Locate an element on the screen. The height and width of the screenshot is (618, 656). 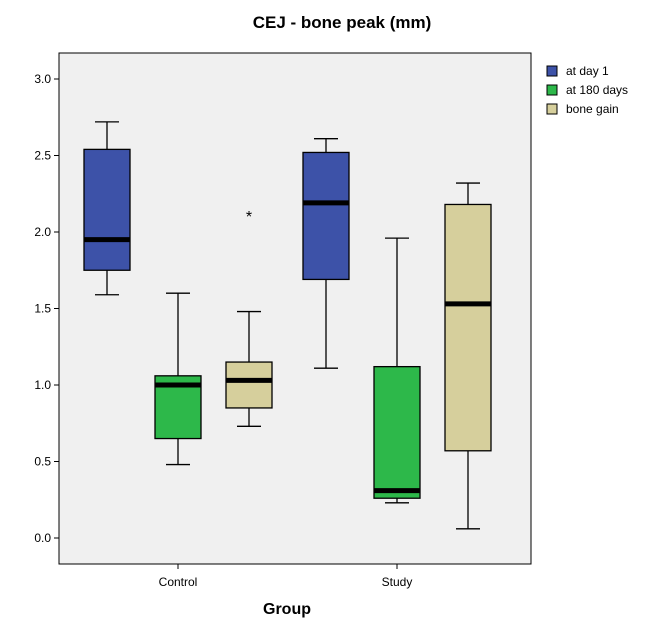
legend: at day 1 at 180 days bone gain is located at coordinates (587, 90).